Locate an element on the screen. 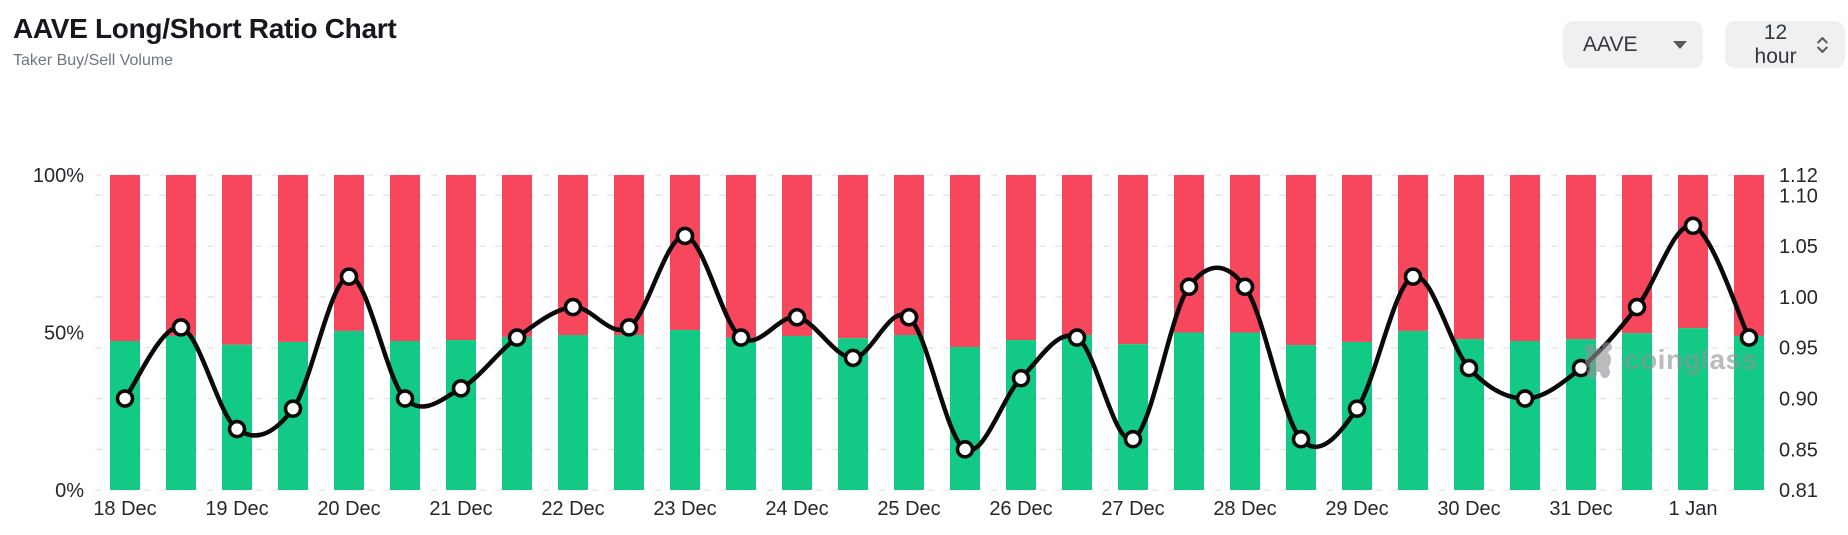 This screenshot has height=535, width=1848. page-subtitle: Taker Buy/Sell Volume is located at coordinates (93, 60).